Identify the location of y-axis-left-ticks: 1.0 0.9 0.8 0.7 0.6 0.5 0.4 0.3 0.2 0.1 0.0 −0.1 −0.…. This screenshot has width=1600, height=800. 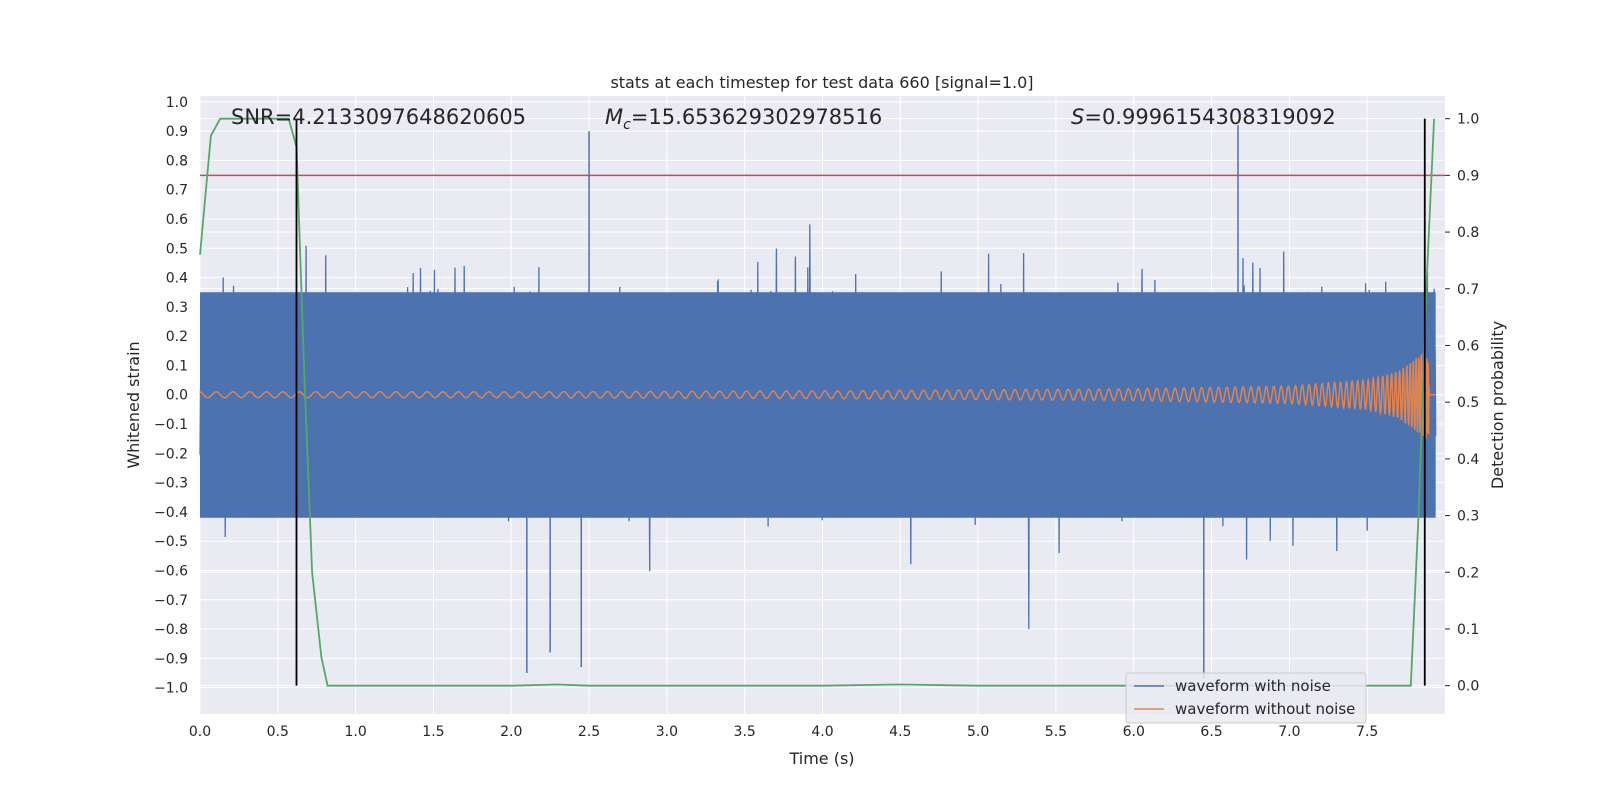
(171, 396).